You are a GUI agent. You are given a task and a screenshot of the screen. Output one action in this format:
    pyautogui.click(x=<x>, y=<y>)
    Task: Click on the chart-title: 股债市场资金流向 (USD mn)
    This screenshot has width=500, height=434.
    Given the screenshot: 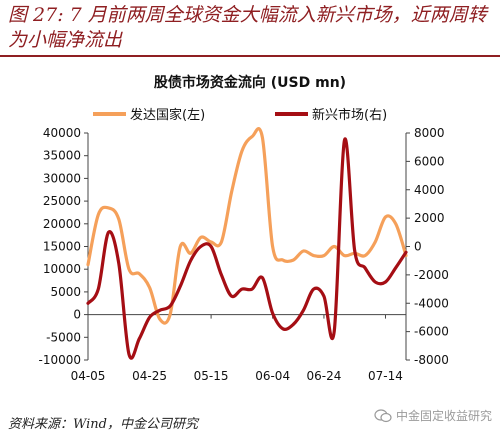 What is the action you would take?
    pyautogui.click(x=250, y=82)
    